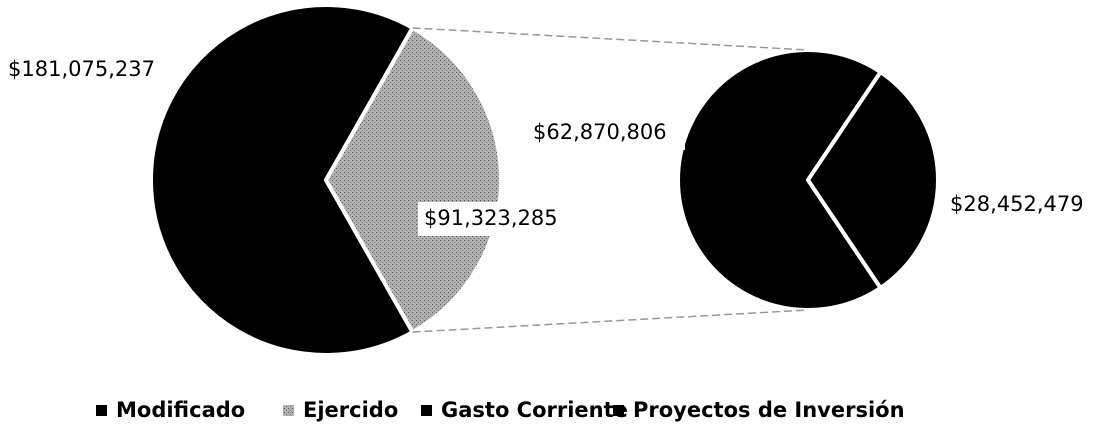 Image resolution: width=1114 pixels, height=429 pixels. I want to click on legend-label: Proyectos de Inversión, so click(769, 410).